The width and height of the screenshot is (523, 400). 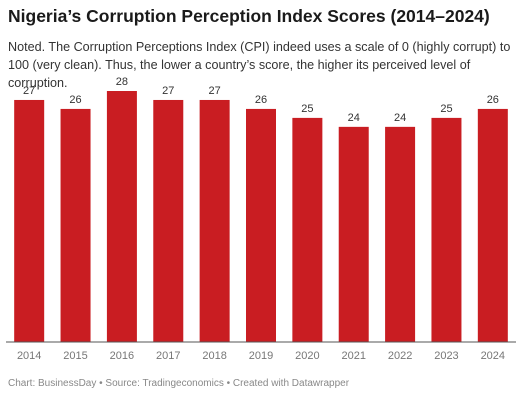 What do you see at coordinates (446, 356) in the screenshot?
I see `x-tick-label: 2023` at bounding box center [446, 356].